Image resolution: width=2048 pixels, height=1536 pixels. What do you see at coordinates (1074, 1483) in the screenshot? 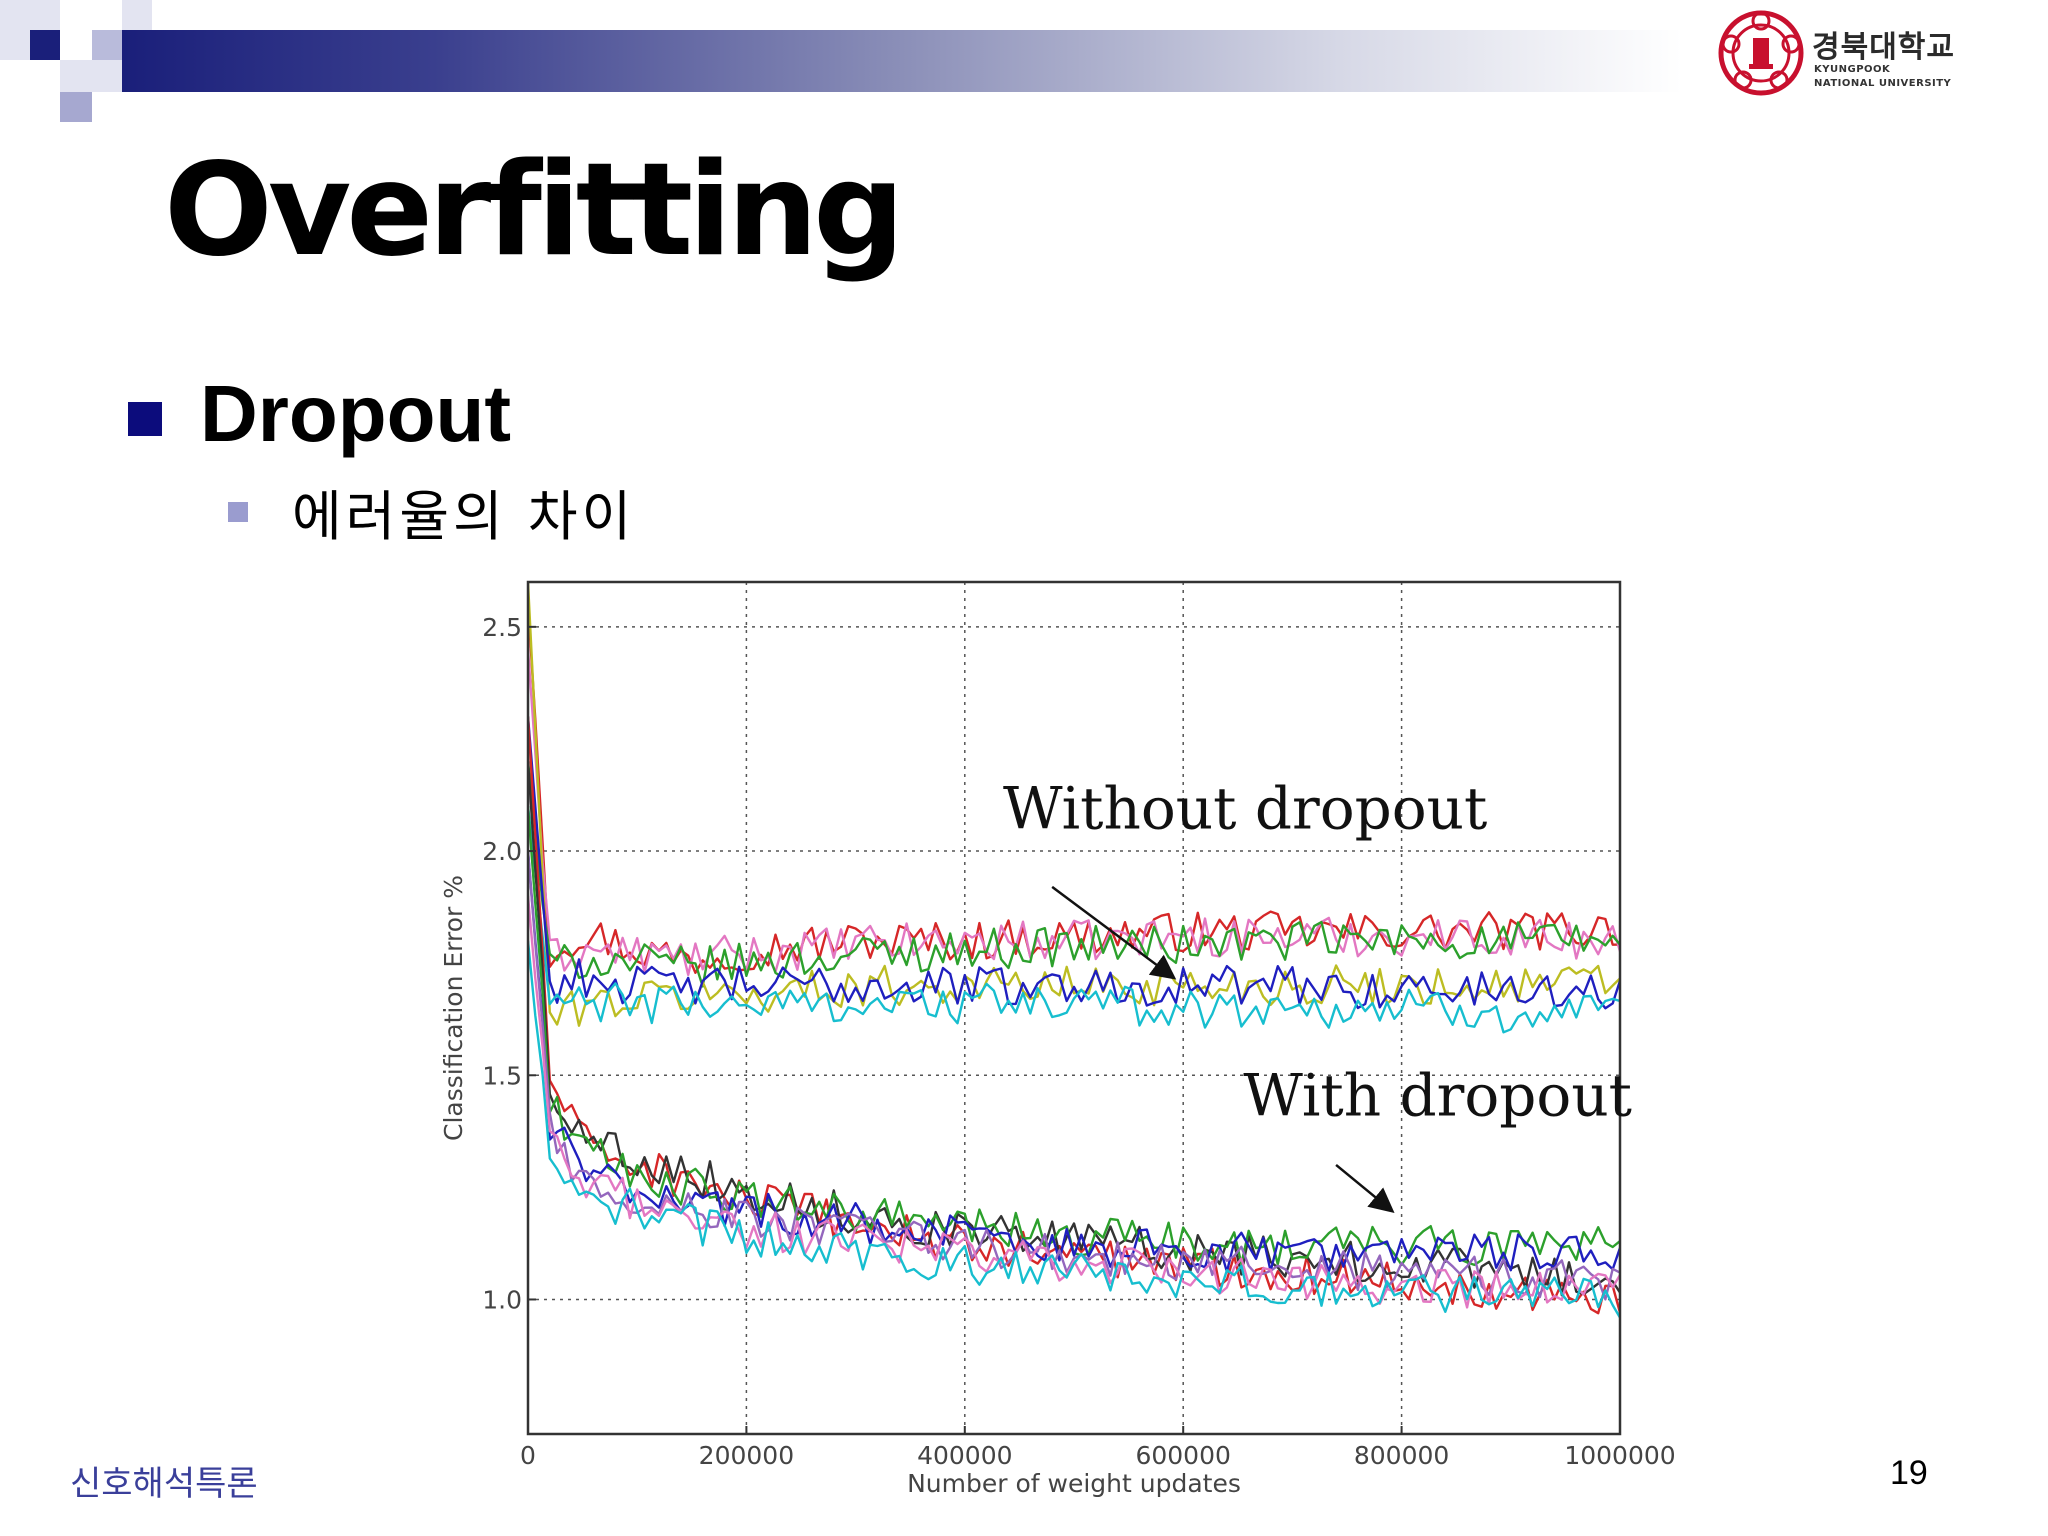
I see `x-axis-title: Number of weight updates` at bounding box center [1074, 1483].